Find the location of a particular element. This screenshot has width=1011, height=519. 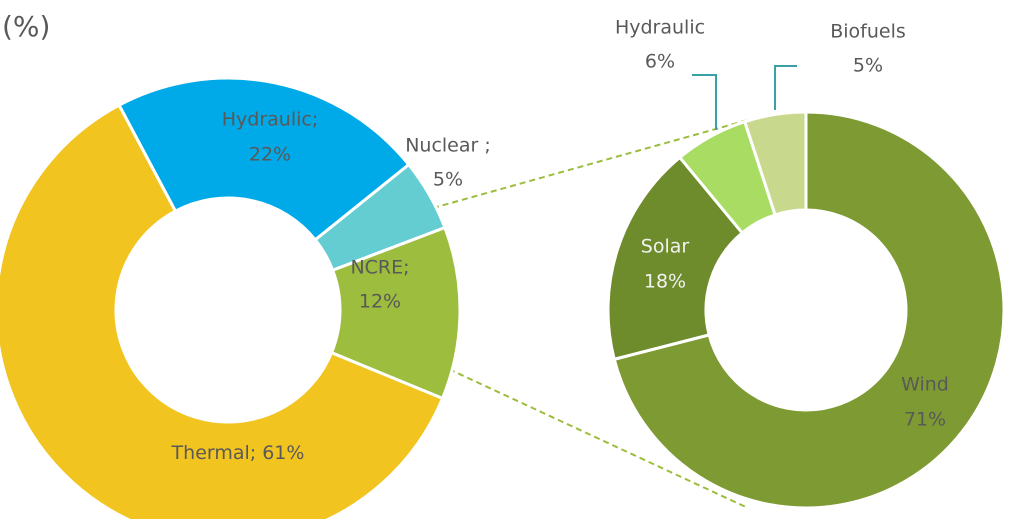

category-label: Hydraulic is located at coordinates (660, 28).